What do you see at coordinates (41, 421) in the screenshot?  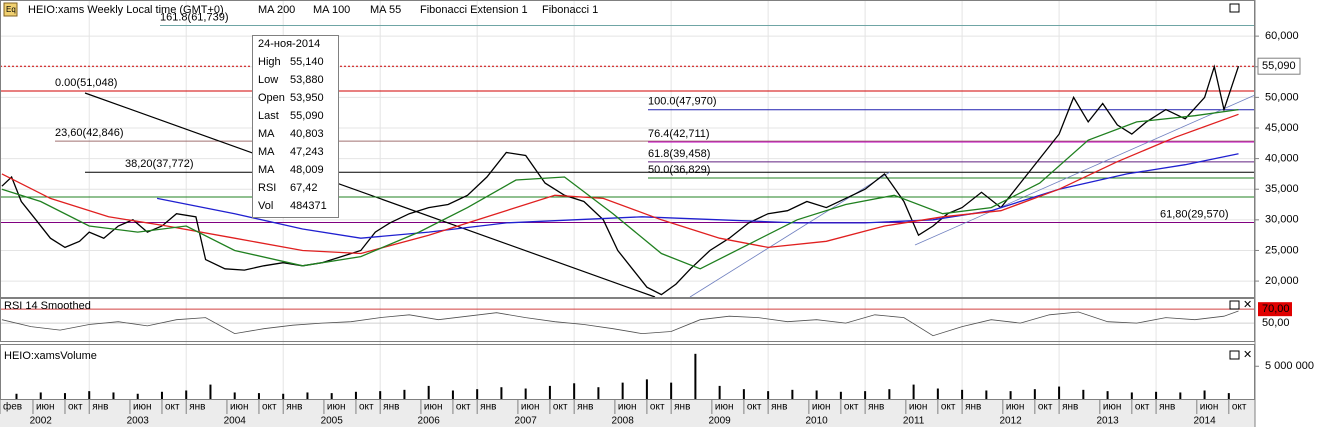 I see `year-label: 2002` at bounding box center [41, 421].